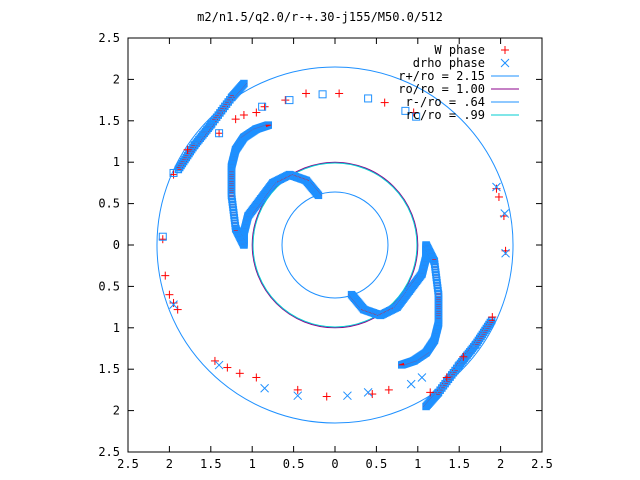 This screenshot has height=480, width=640. Describe the element at coordinates (116, 245) in the screenshot. I see `y-tick-label: 0` at that location.